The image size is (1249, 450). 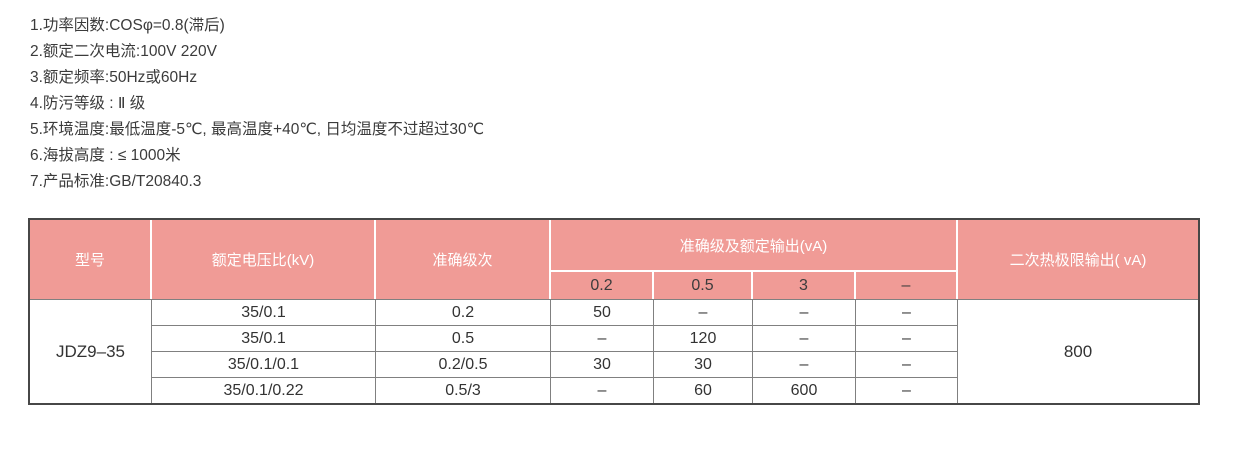 What do you see at coordinates (116, 181) in the screenshot?
I see `note-line-7: 7.产品标准:GB/T20840.3` at bounding box center [116, 181].